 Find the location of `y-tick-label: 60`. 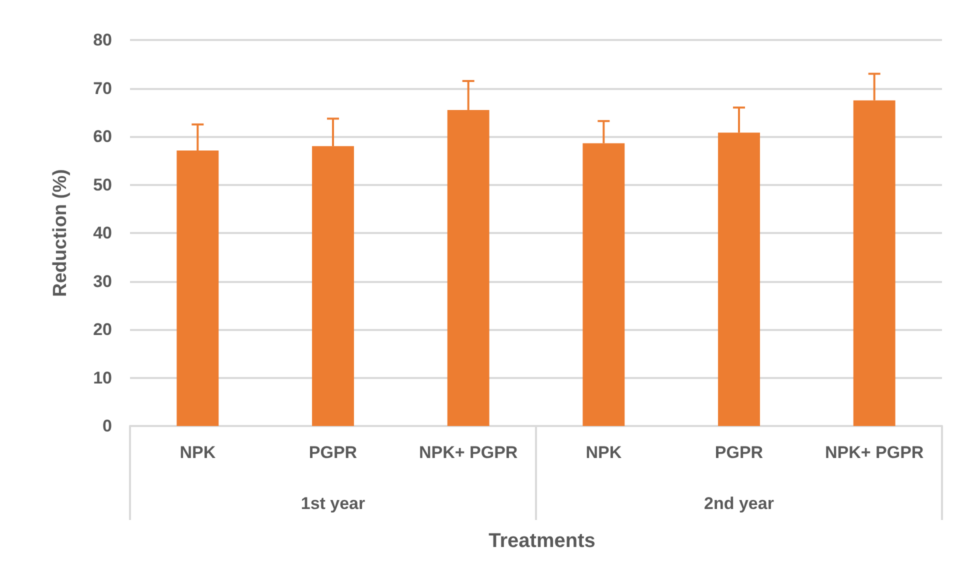

y-tick-label: 60 is located at coordinates (102, 136).